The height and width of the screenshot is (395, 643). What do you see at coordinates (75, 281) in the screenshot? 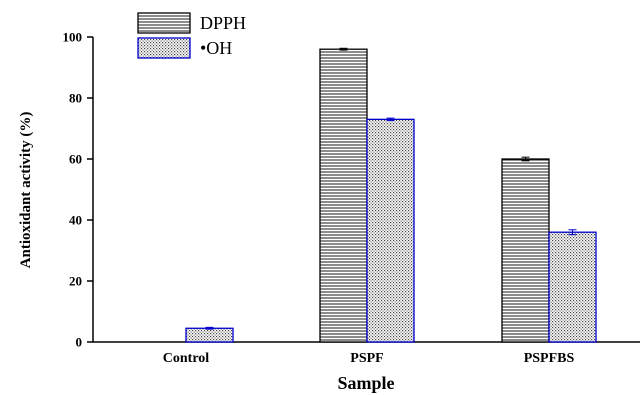
I see `y-tick-label: 20` at bounding box center [75, 281].